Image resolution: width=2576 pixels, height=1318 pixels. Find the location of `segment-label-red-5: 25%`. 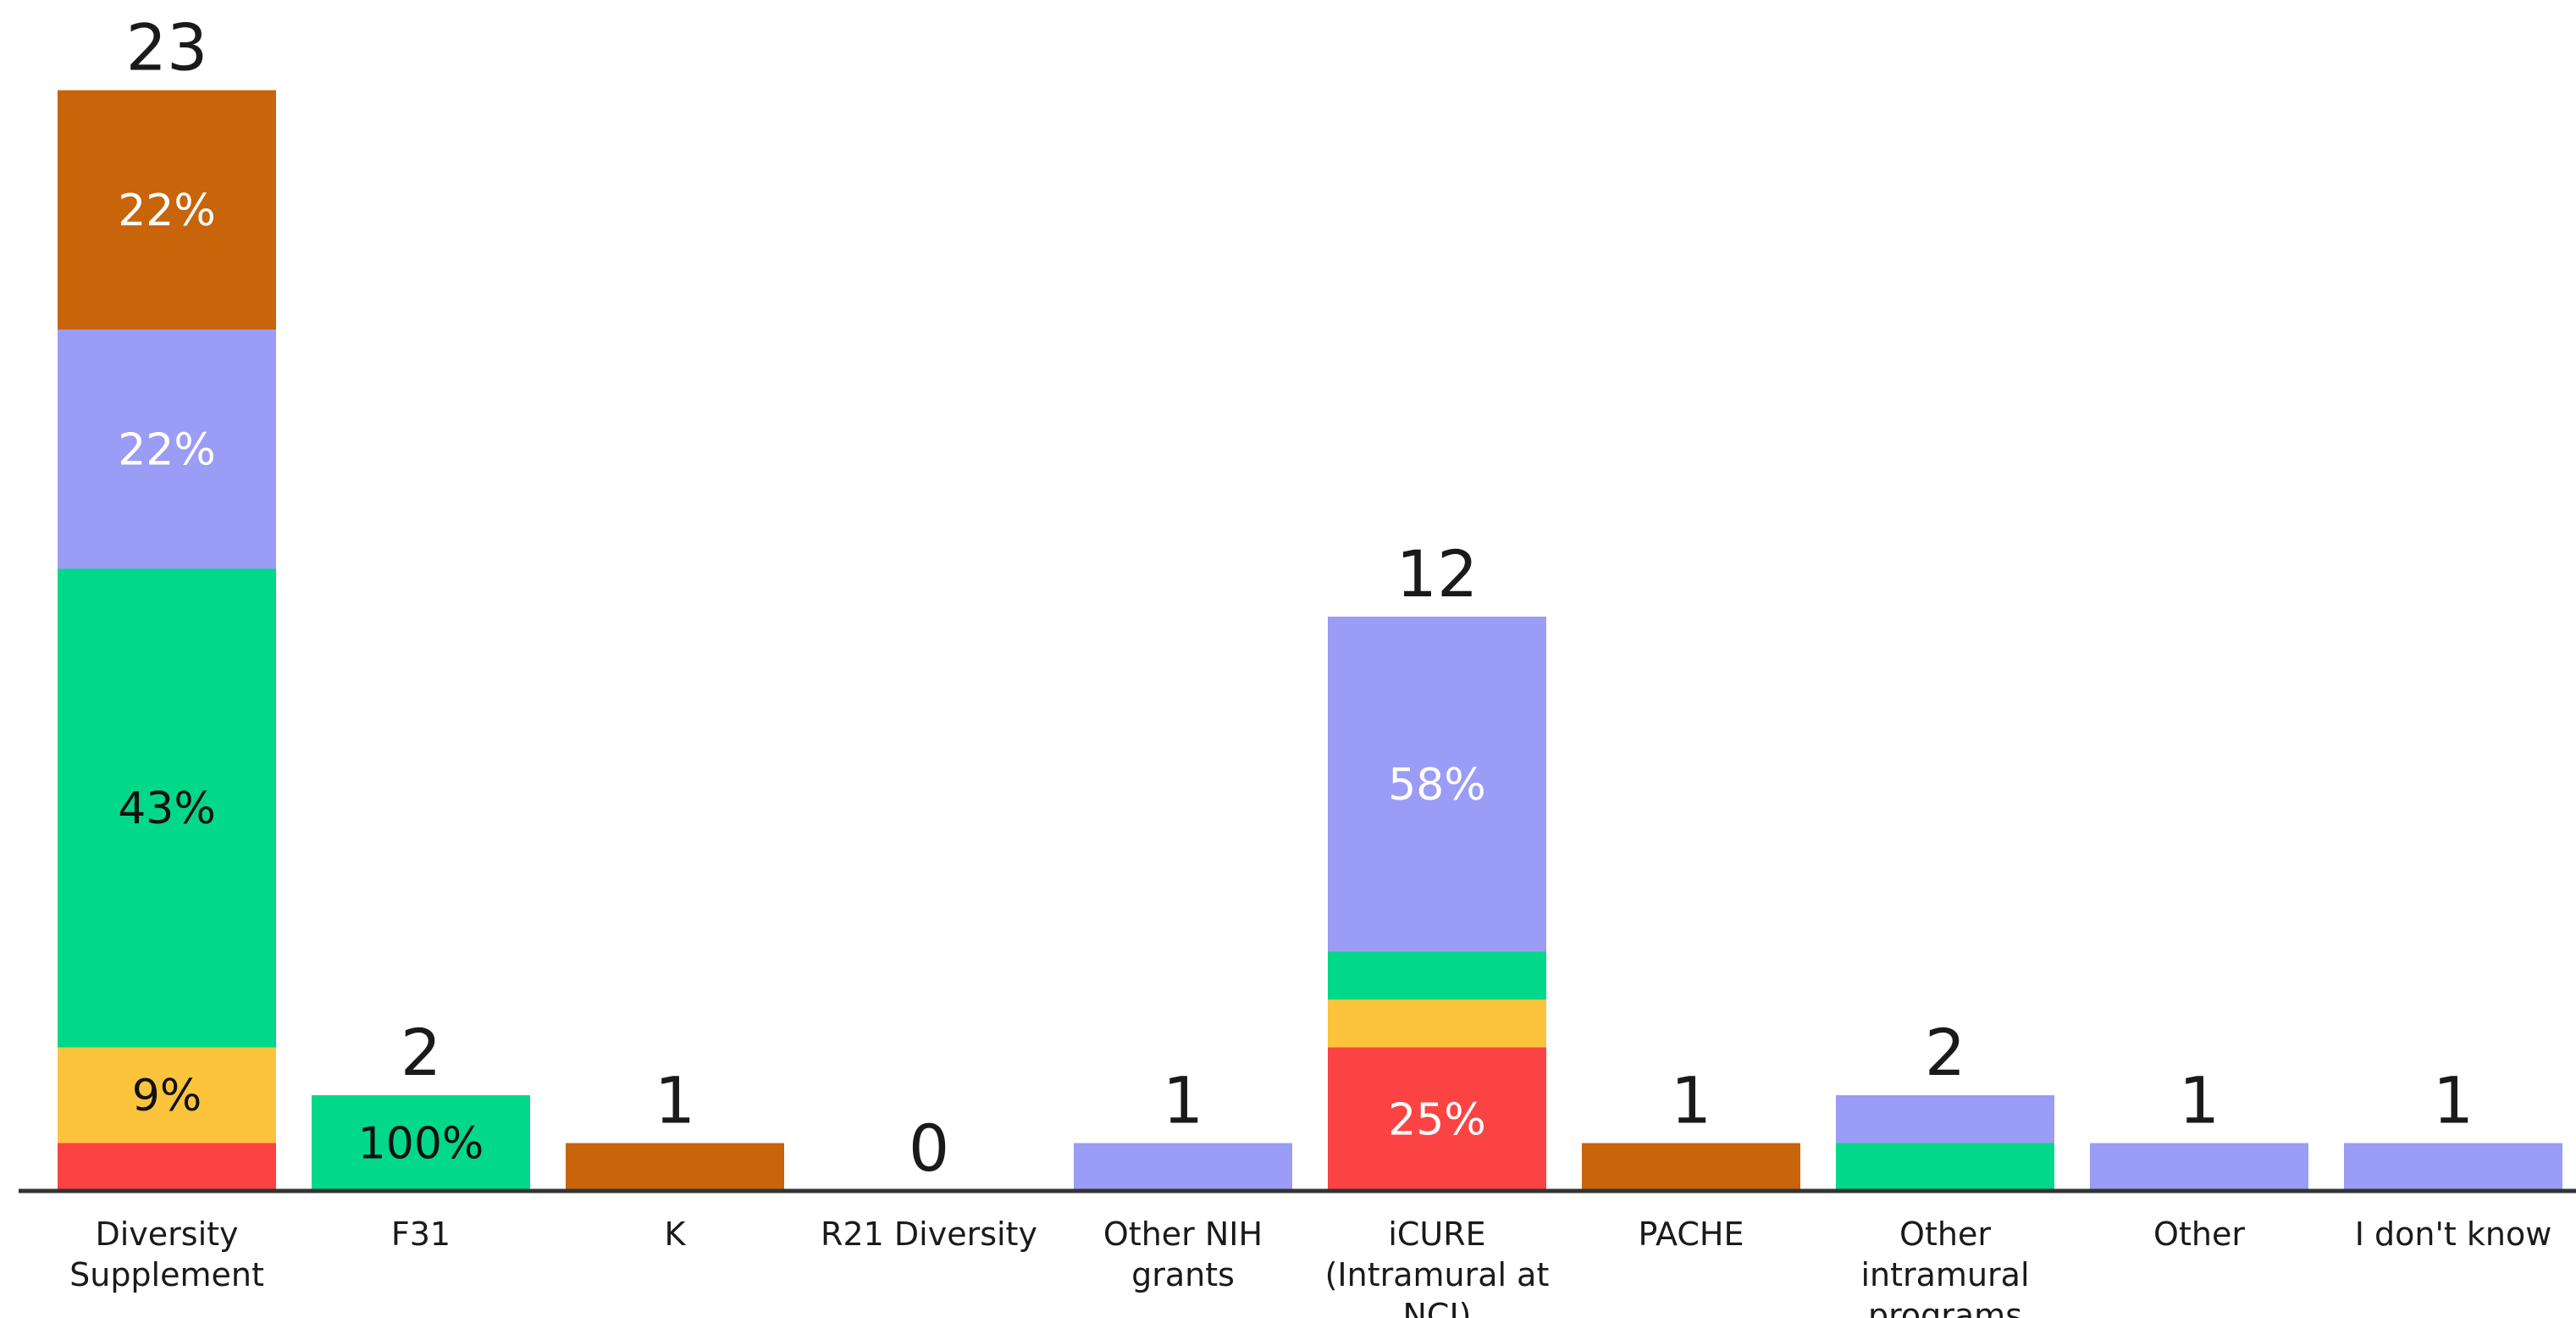

segment-label-red-5: 25% is located at coordinates (1437, 1119).